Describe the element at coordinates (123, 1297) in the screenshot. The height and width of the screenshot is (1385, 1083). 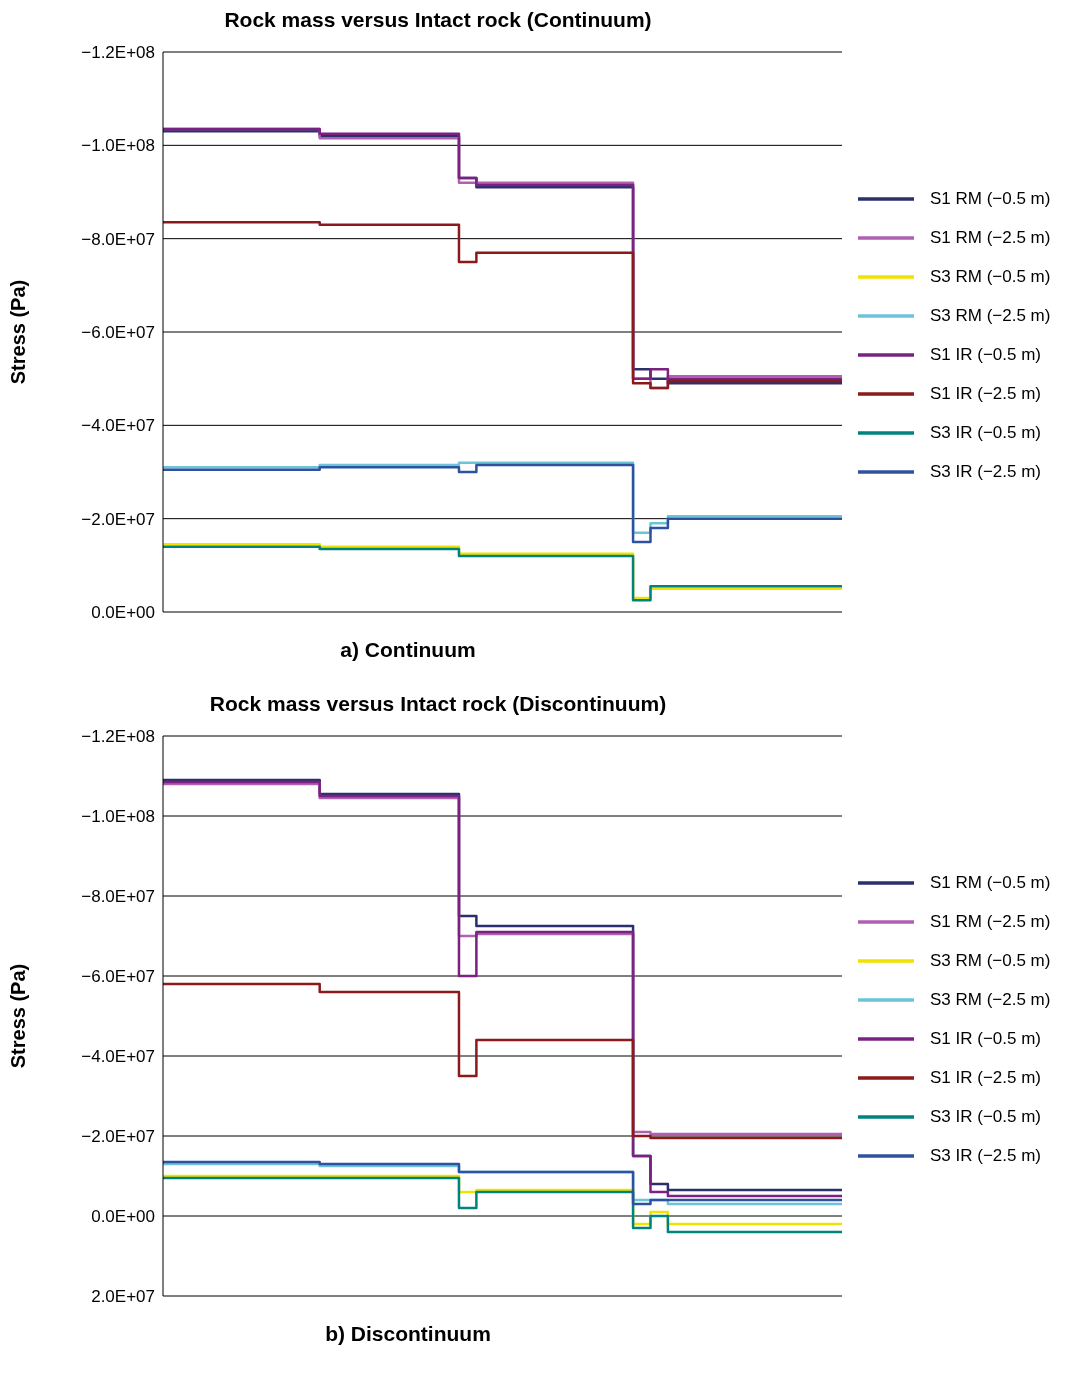
I see `y-tick-label: 2.0E+07` at that location.